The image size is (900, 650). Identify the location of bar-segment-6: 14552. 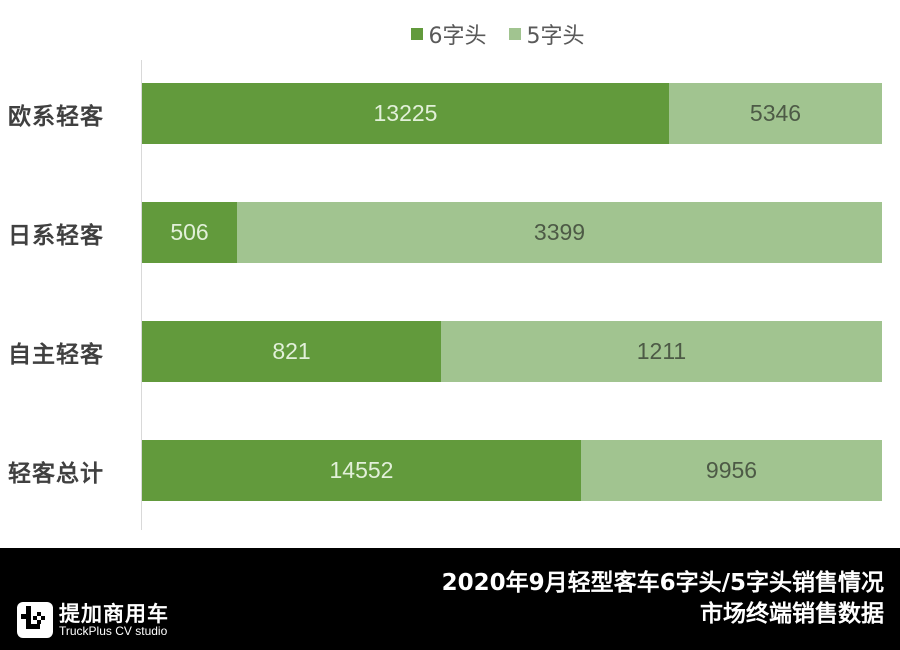
(361, 470).